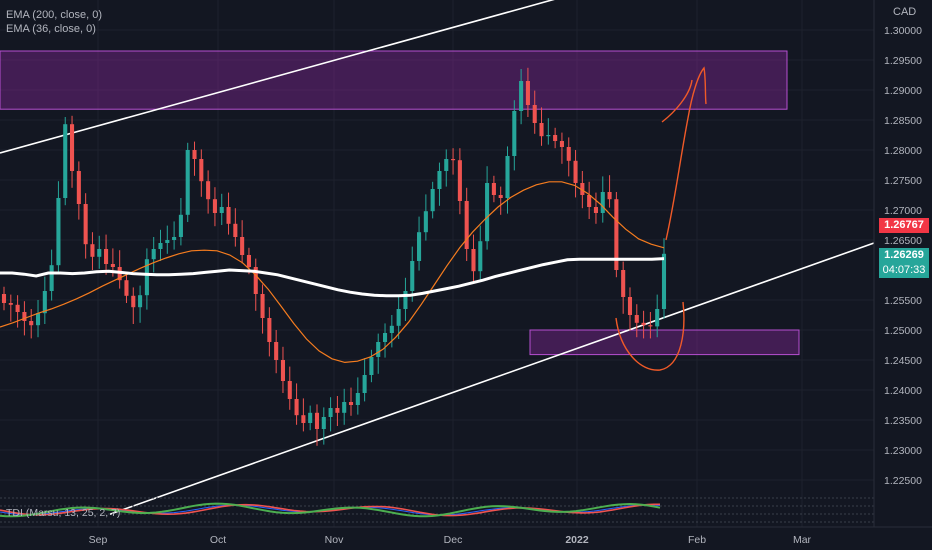  What do you see at coordinates (903, 91) in the screenshot?
I see `price-tick-label: 1.29000` at bounding box center [903, 91].